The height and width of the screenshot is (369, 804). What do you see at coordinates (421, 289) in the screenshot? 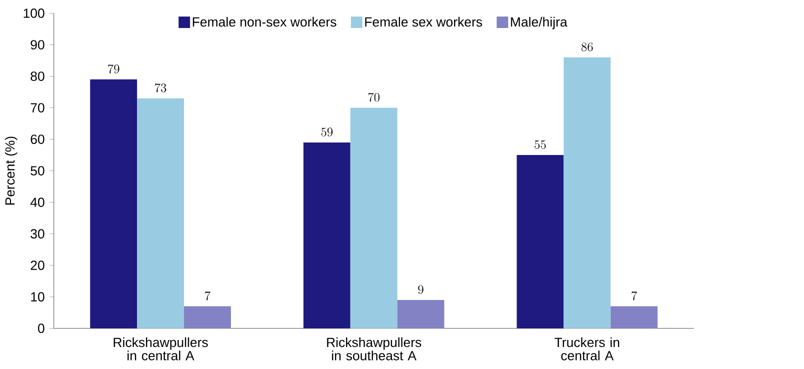
I see `data-label: 9` at bounding box center [421, 289].